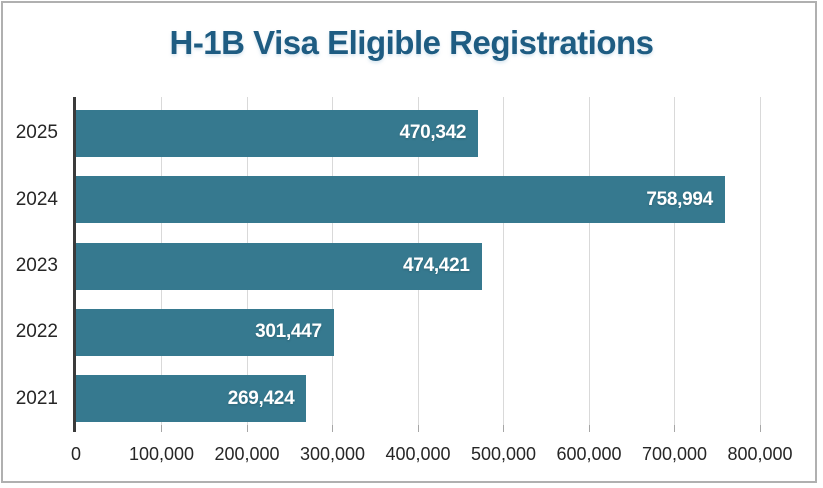 The width and height of the screenshot is (823, 488). I want to click on bar-2021: 269,424, so click(191, 399).